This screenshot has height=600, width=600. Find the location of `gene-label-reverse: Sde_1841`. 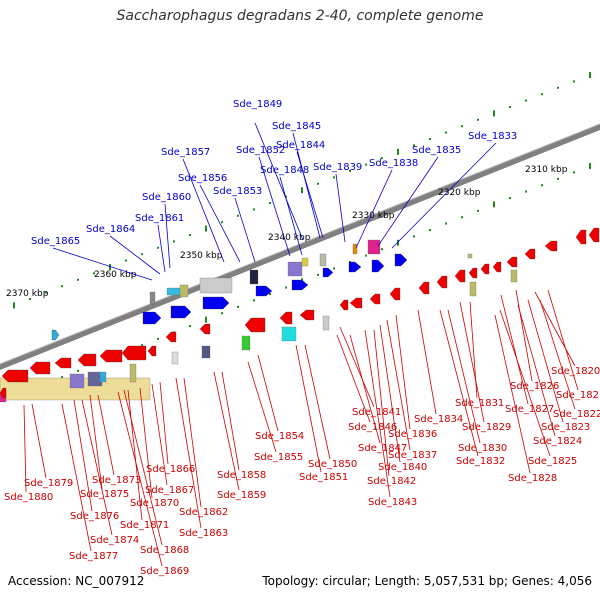

gene-label-reverse: Sde_1841 is located at coordinates (376, 412).